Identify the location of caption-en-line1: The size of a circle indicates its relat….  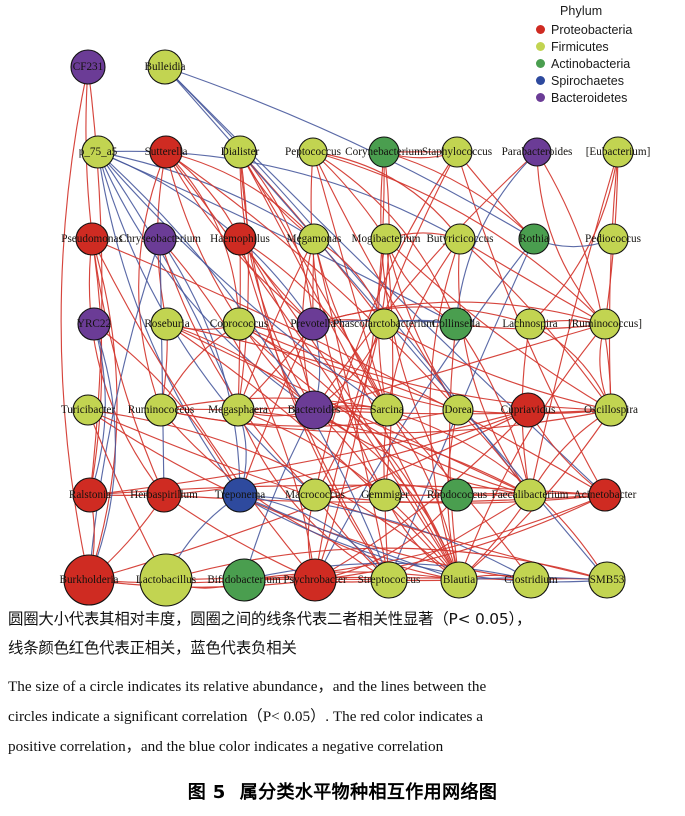
(247, 686).